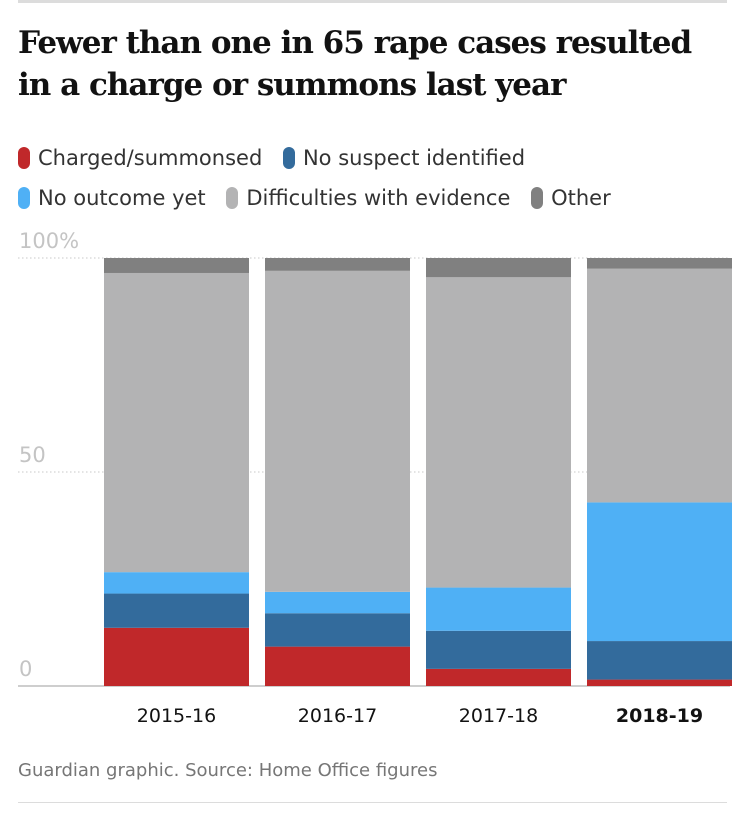 Image resolution: width=745 pixels, height=821 pixels. I want to click on bar-segment-2018-19-no-suspect-identified, so click(659, 660).